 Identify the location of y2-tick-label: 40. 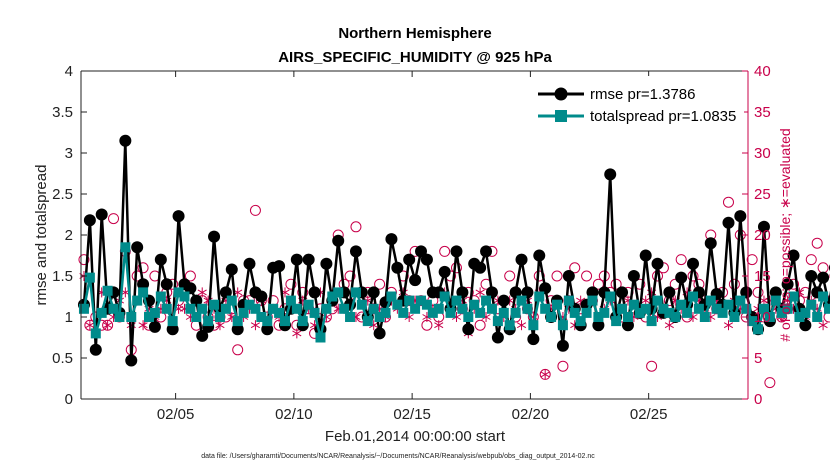
(762, 71).